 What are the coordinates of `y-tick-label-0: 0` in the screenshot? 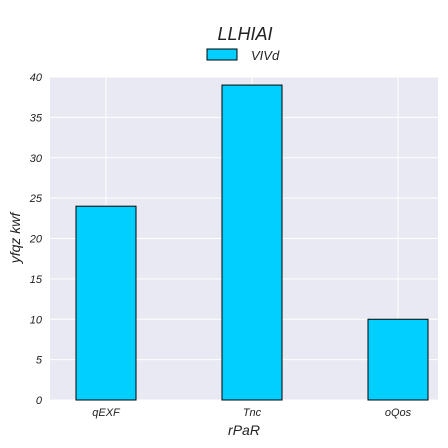 It's located at (39, 401).